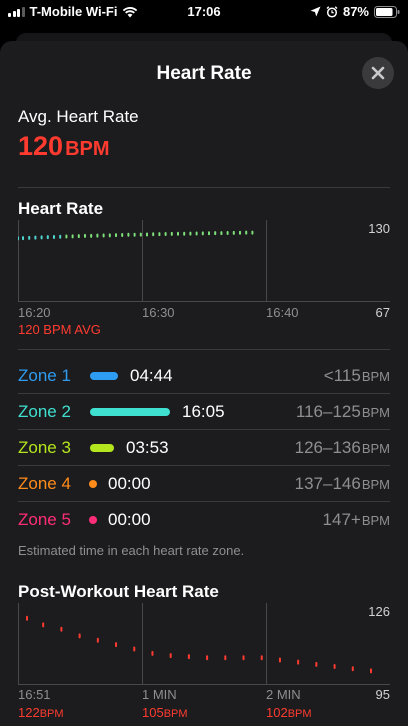 Image resolution: width=408 pixels, height=726 pixels. What do you see at coordinates (118, 591) in the screenshot?
I see `post-workout-title: Post-Workout Heart Rate` at bounding box center [118, 591].